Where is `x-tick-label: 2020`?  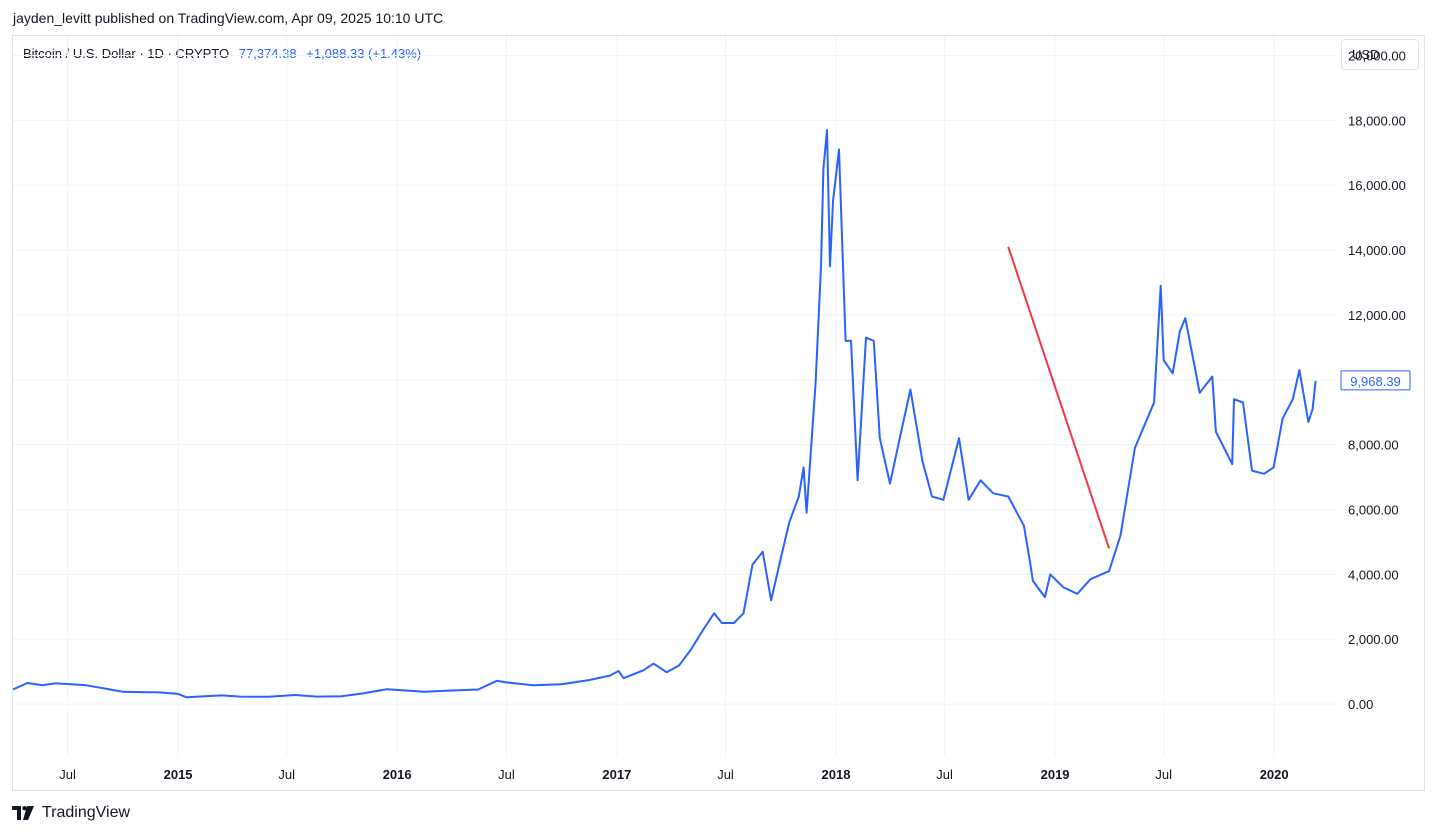 x-tick-label: 2020 is located at coordinates (1274, 774).